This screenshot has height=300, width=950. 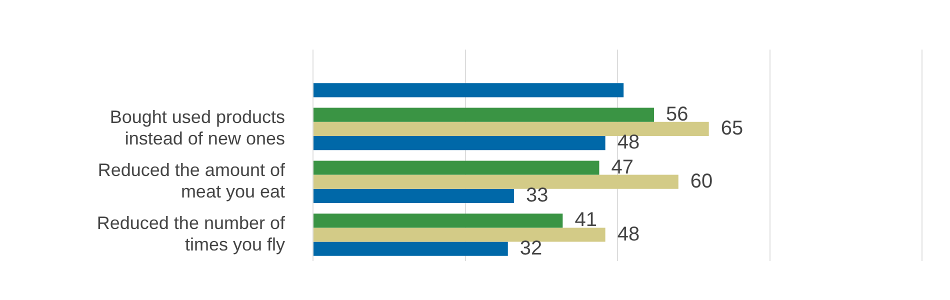 I want to click on data-label: 41, so click(x=585, y=220).